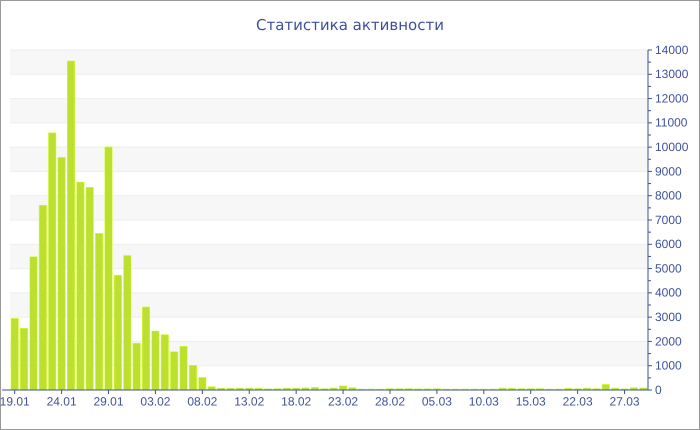  What do you see at coordinates (531, 401) in the screenshot?
I see `x-tick-label: 15.03` at bounding box center [531, 401].